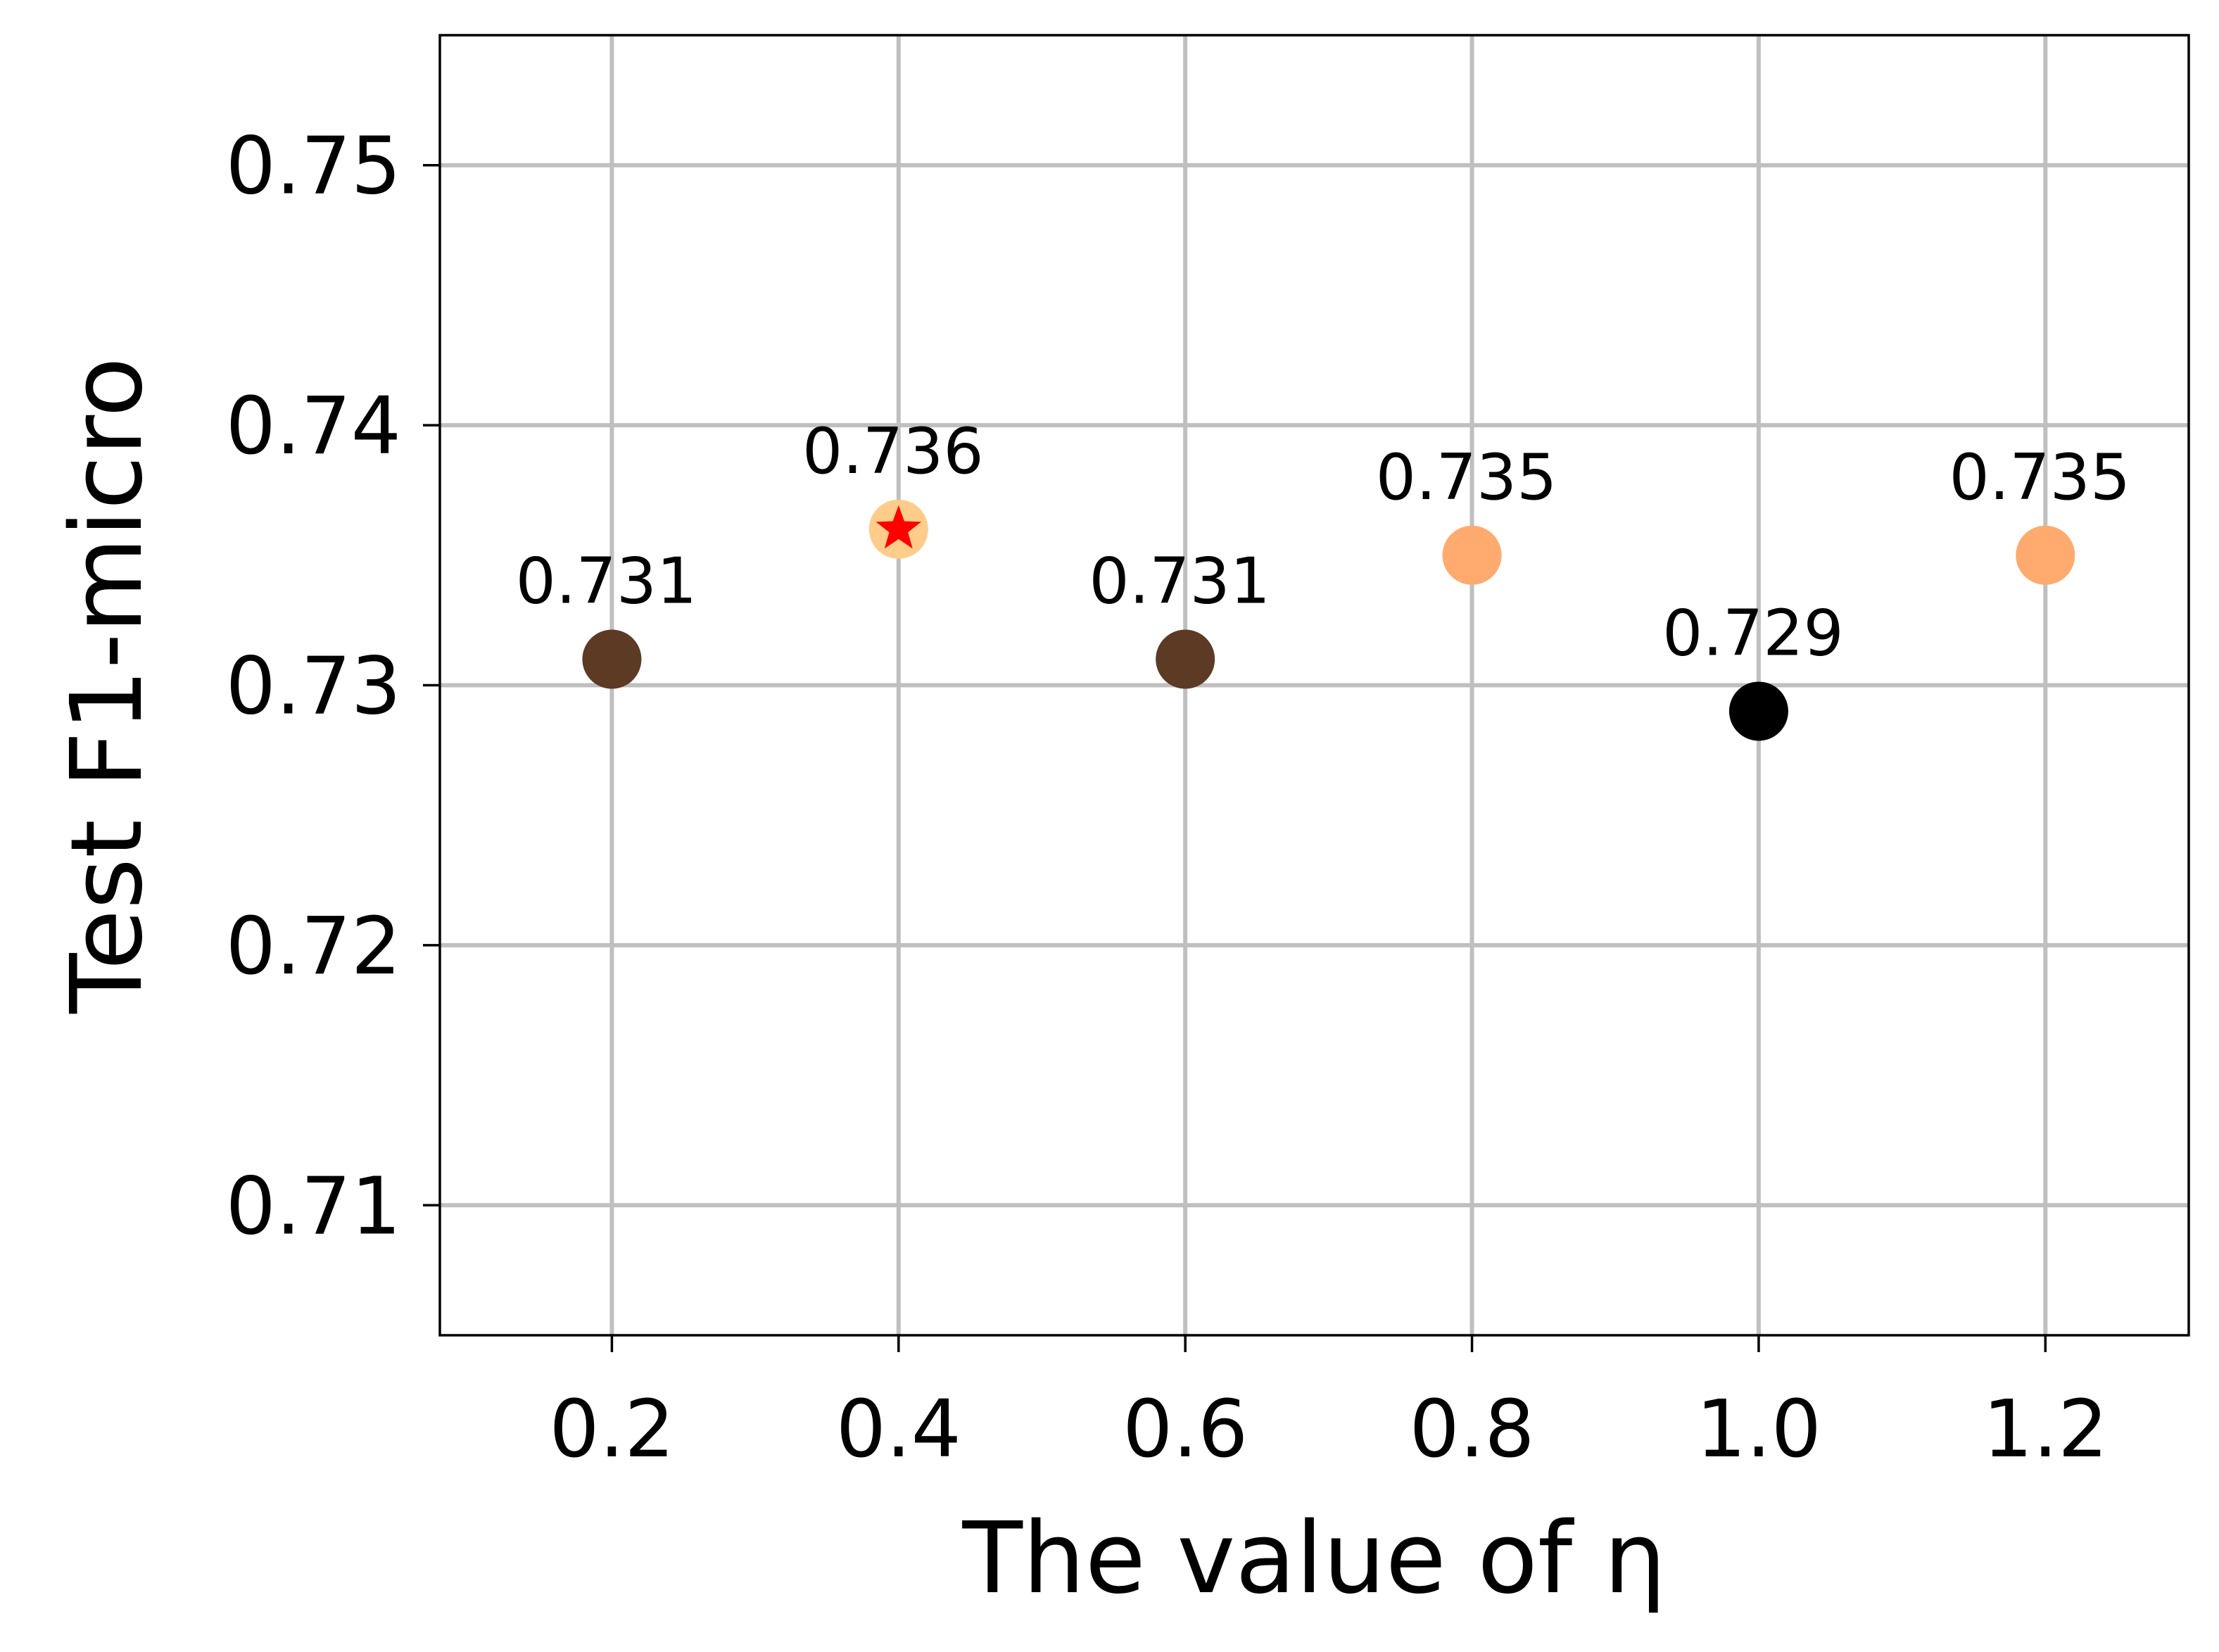  What do you see at coordinates (313, 687) in the screenshot?
I see `y-tick-label: 0.73` at bounding box center [313, 687].